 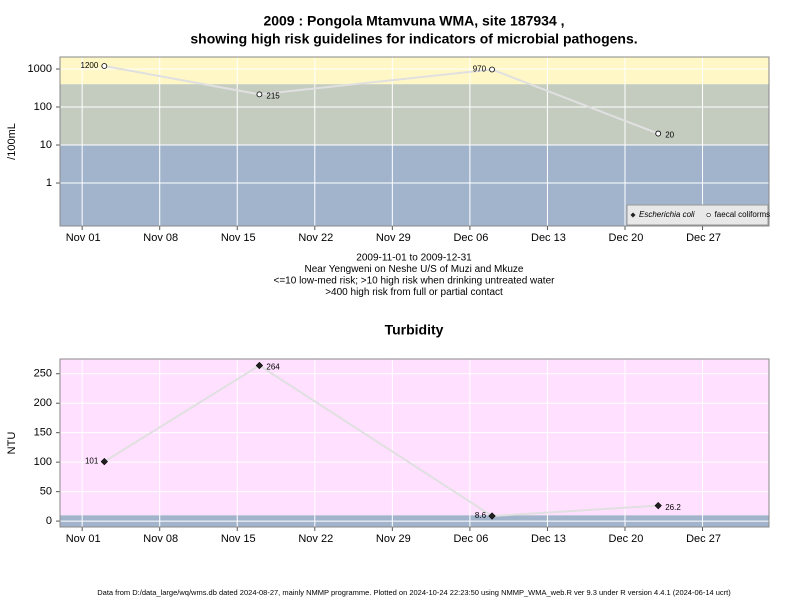 What do you see at coordinates (273, 95) in the screenshot?
I see `data-label: 215` at bounding box center [273, 95].